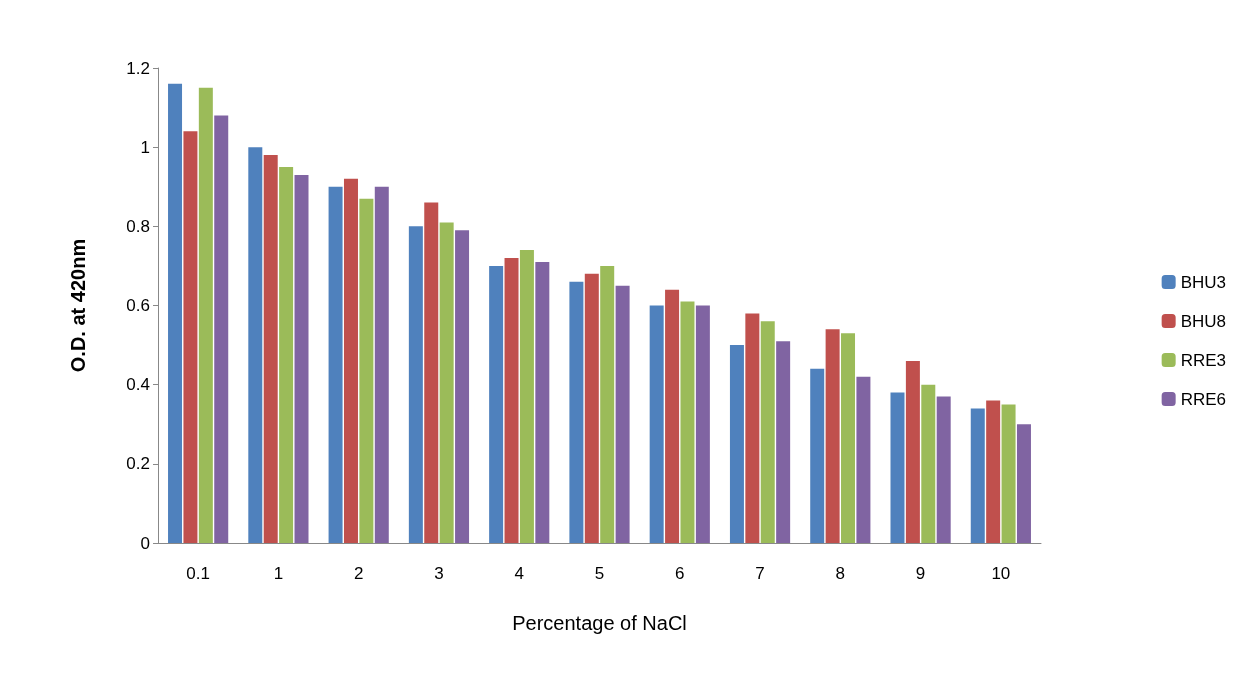  What do you see at coordinates (599, 623) in the screenshot?
I see `x-axis-title: Percentage of NaCl` at bounding box center [599, 623].